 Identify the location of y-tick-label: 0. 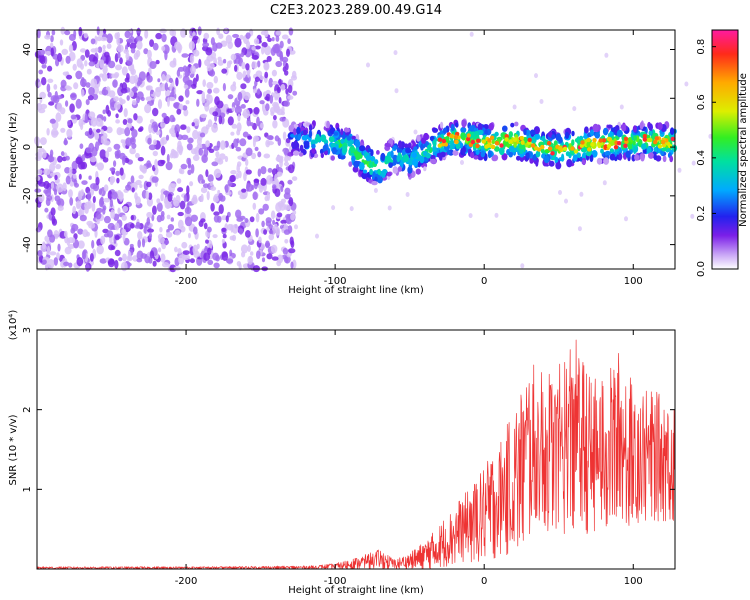
(27, 147).